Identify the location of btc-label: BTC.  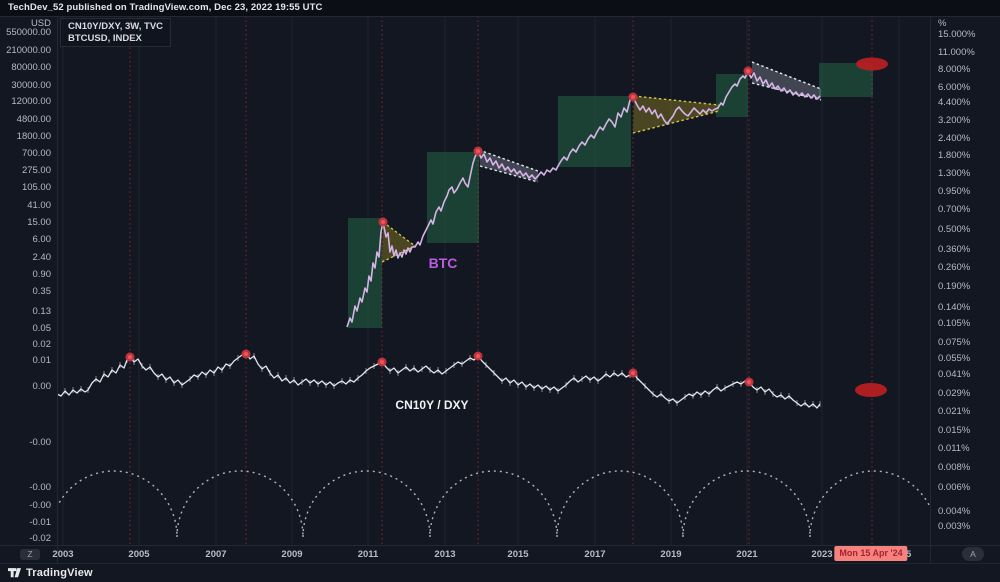
(443, 263).